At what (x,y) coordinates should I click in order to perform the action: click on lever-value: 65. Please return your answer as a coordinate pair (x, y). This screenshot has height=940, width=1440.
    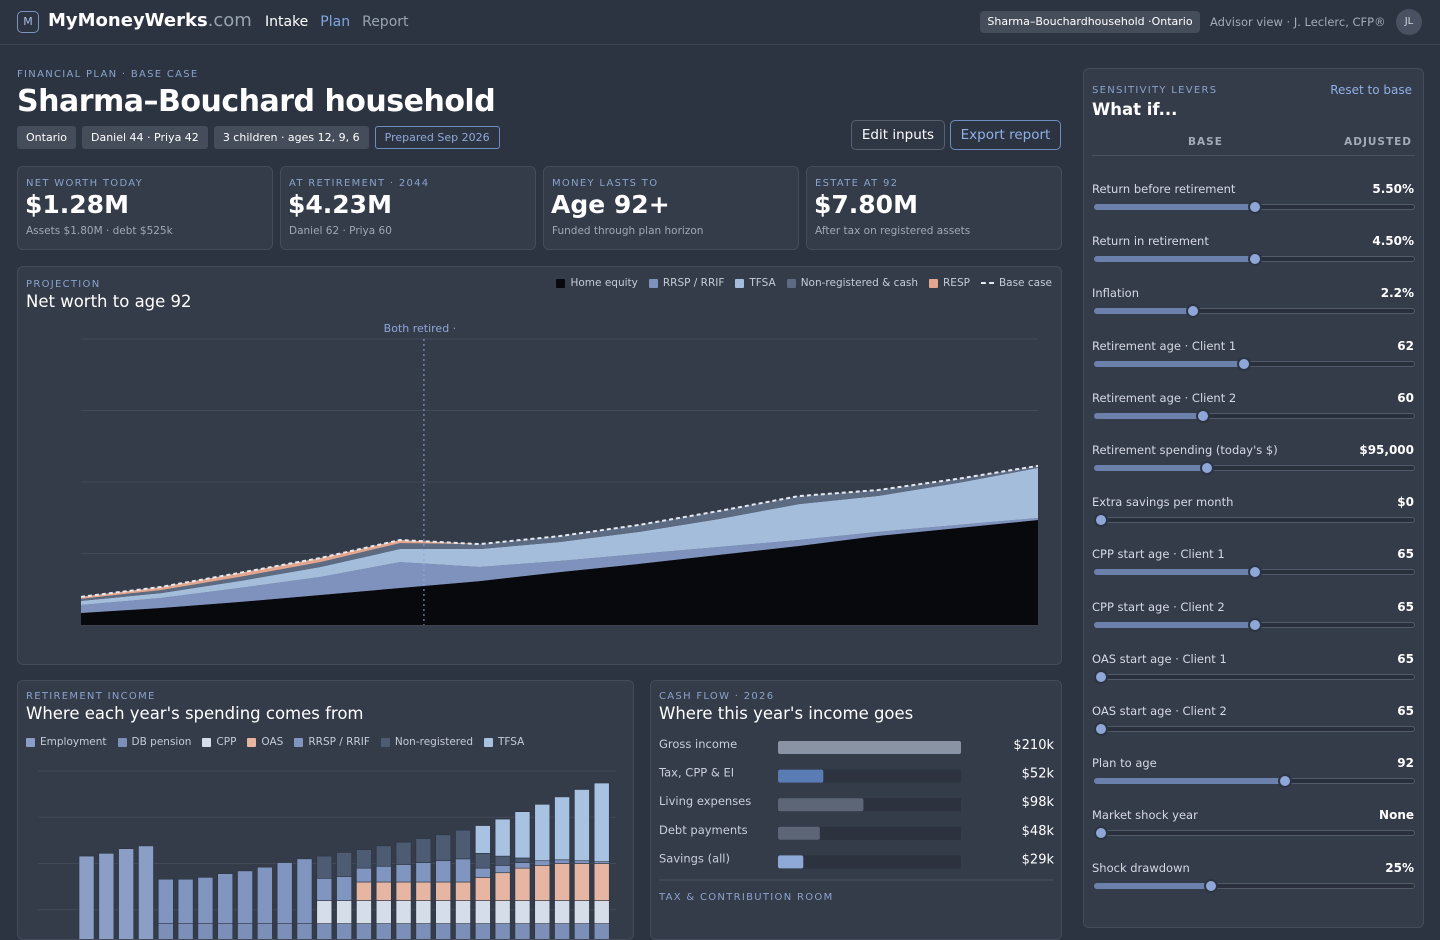
    Looking at the image, I should click on (1405, 658).